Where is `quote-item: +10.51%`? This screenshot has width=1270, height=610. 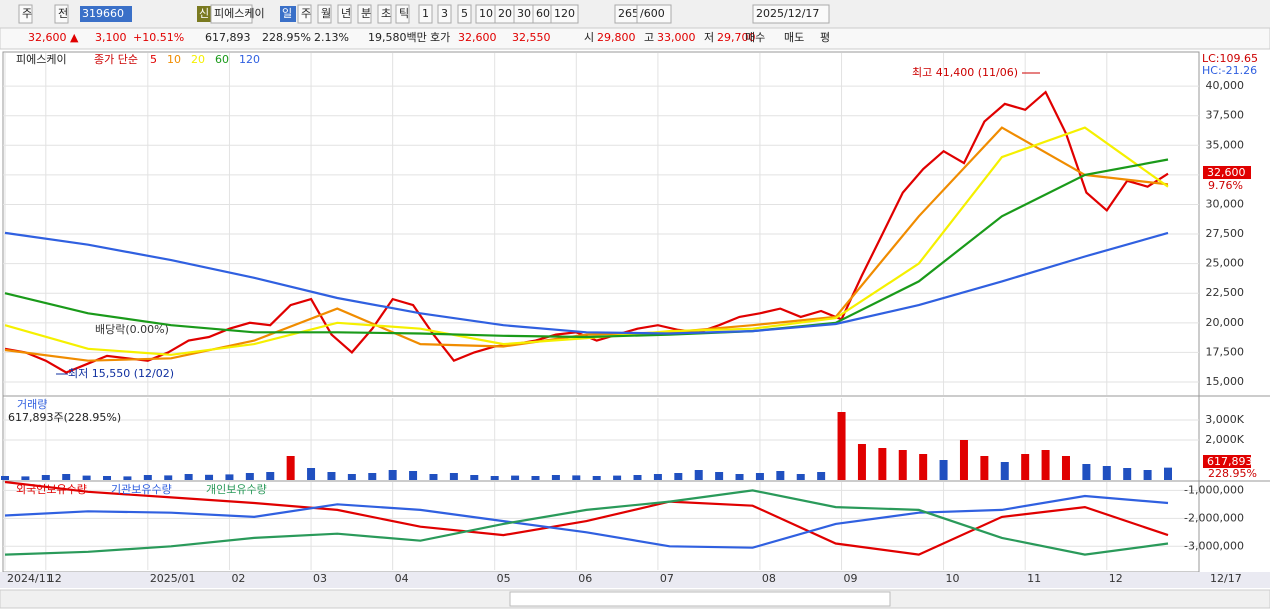
quote-item: +10.51% is located at coordinates (158, 37).